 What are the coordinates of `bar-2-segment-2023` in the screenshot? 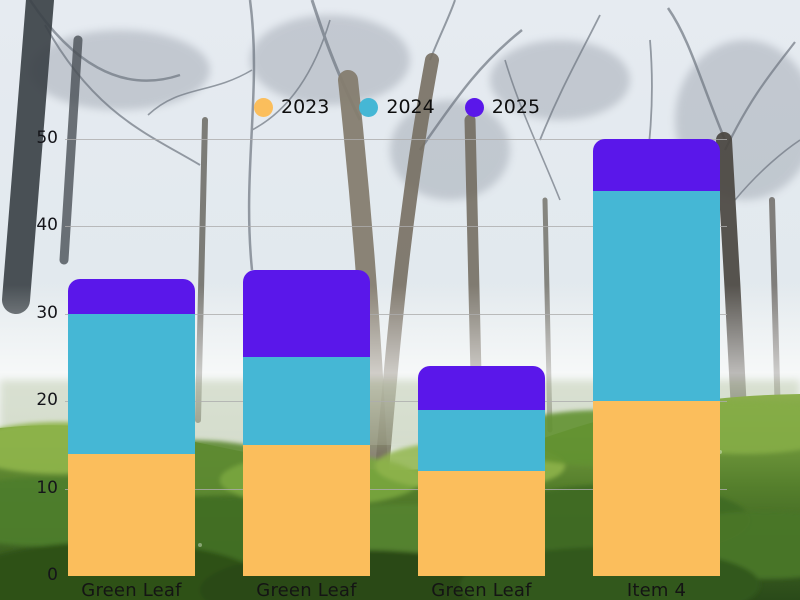 It's located at (481, 523).